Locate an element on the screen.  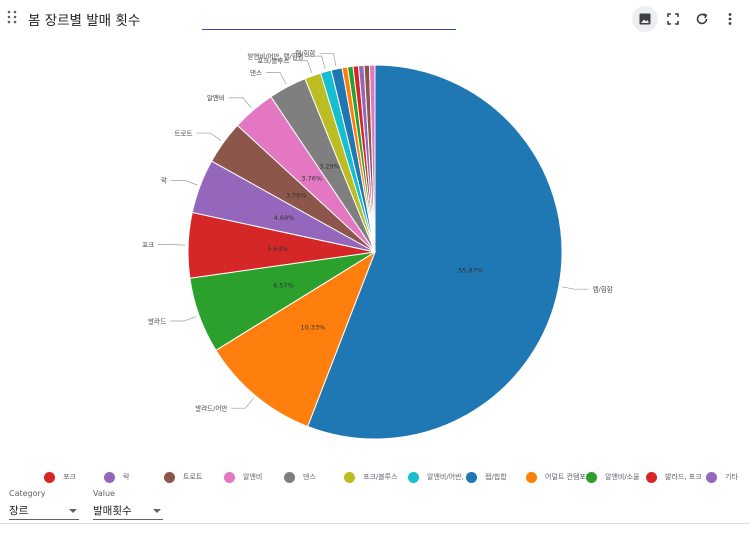
legend-label: 포크 is located at coordinates (69, 477).